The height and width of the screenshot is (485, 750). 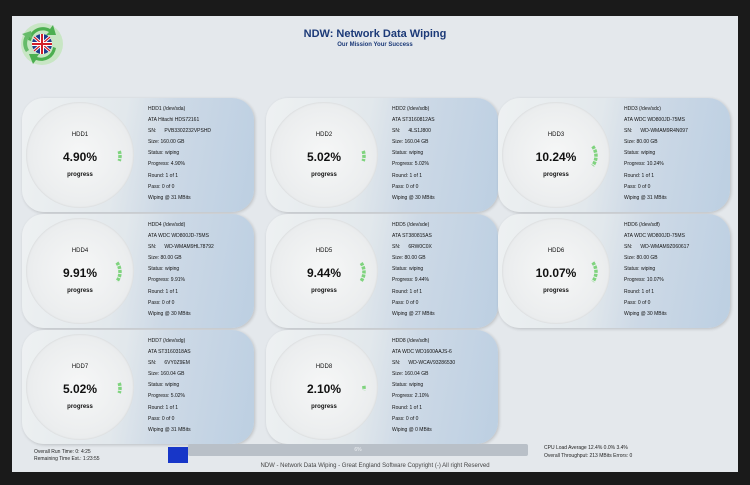 What do you see at coordinates (411, 225) in the screenshot?
I see `drive-device: HDD5 (/dev/sde)` at bounding box center [411, 225].